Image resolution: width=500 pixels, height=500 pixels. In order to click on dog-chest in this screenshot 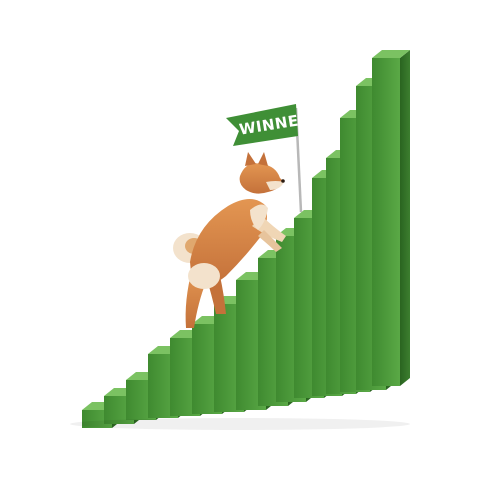, I will do `click(259, 217)`.